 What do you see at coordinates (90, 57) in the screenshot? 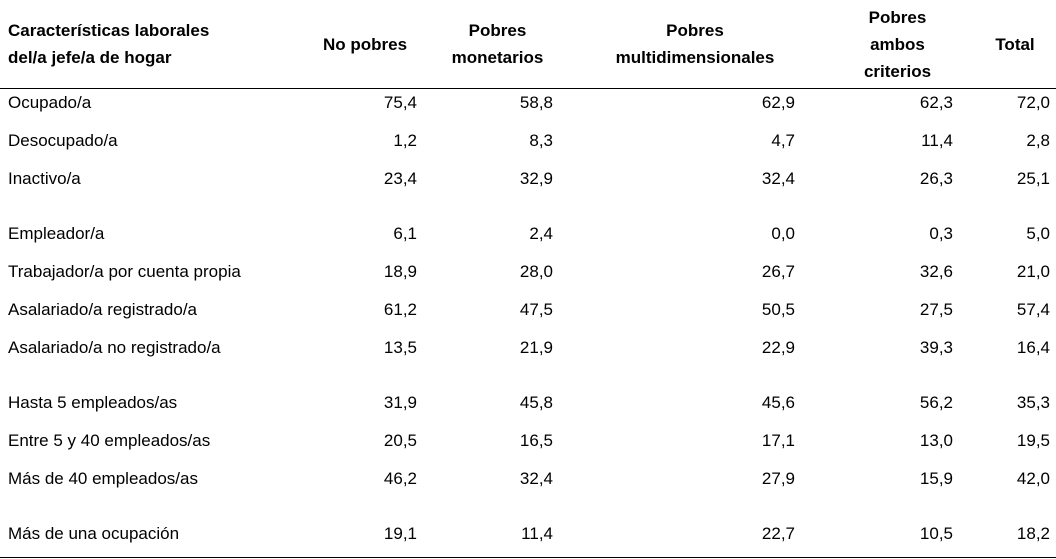
I see `header-line: del/a jefe/a de hogar` at bounding box center [90, 57].